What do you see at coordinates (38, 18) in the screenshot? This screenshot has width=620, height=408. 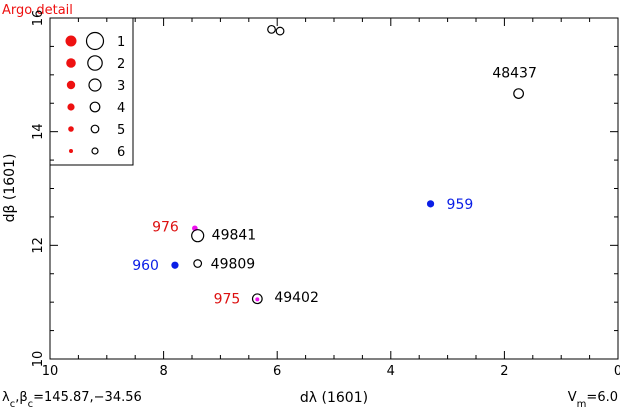 I see `y-tick-label: 16` at bounding box center [38, 18].